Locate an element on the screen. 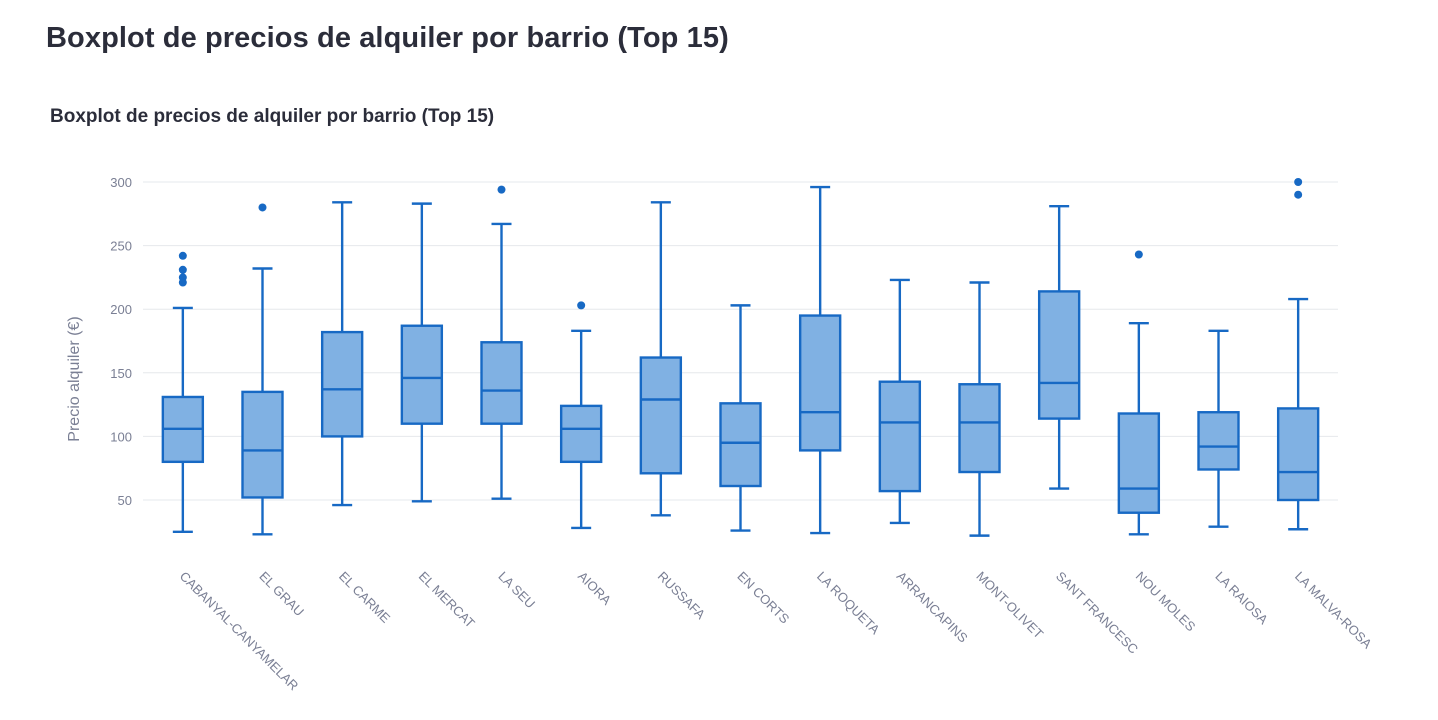 The width and height of the screenshot is (1438, 720). box-el mercat is located at coordinates (422, 352).